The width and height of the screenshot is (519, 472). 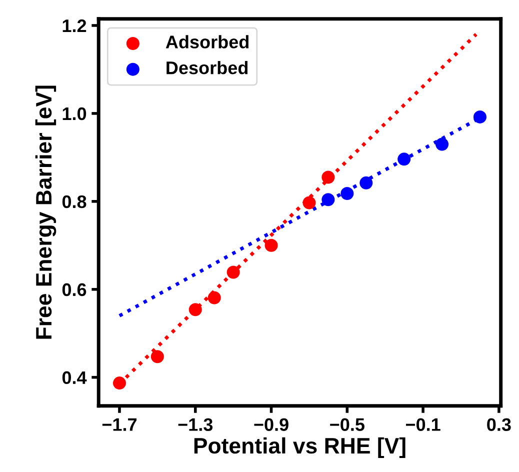 I want to click on x-tick-label: 0.3, so click(x=499, y=425).